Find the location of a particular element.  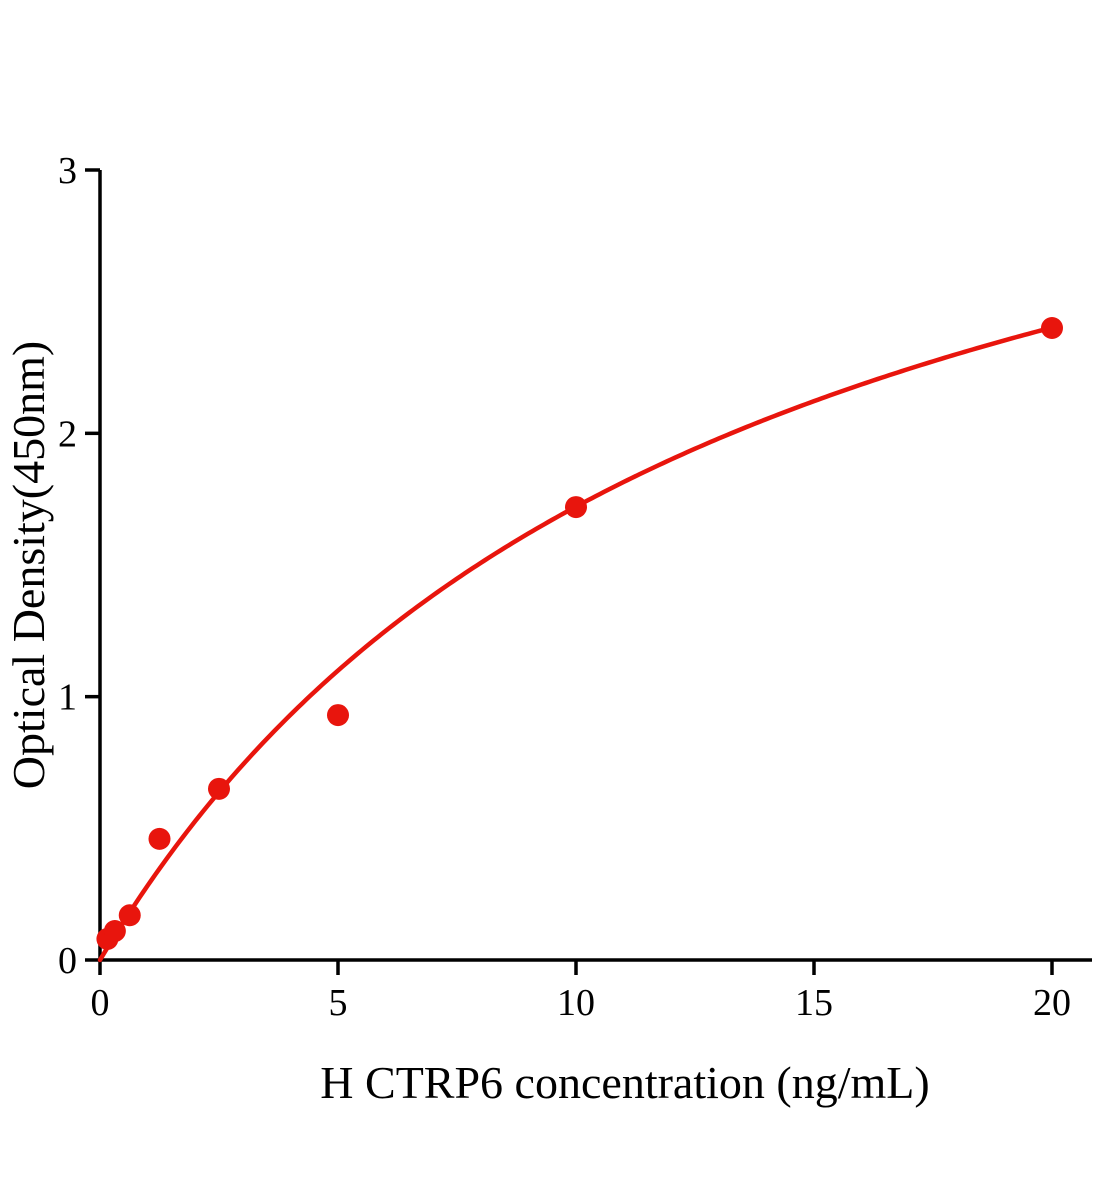

y-tick-label: 3 is located at coordinates (67, 171).